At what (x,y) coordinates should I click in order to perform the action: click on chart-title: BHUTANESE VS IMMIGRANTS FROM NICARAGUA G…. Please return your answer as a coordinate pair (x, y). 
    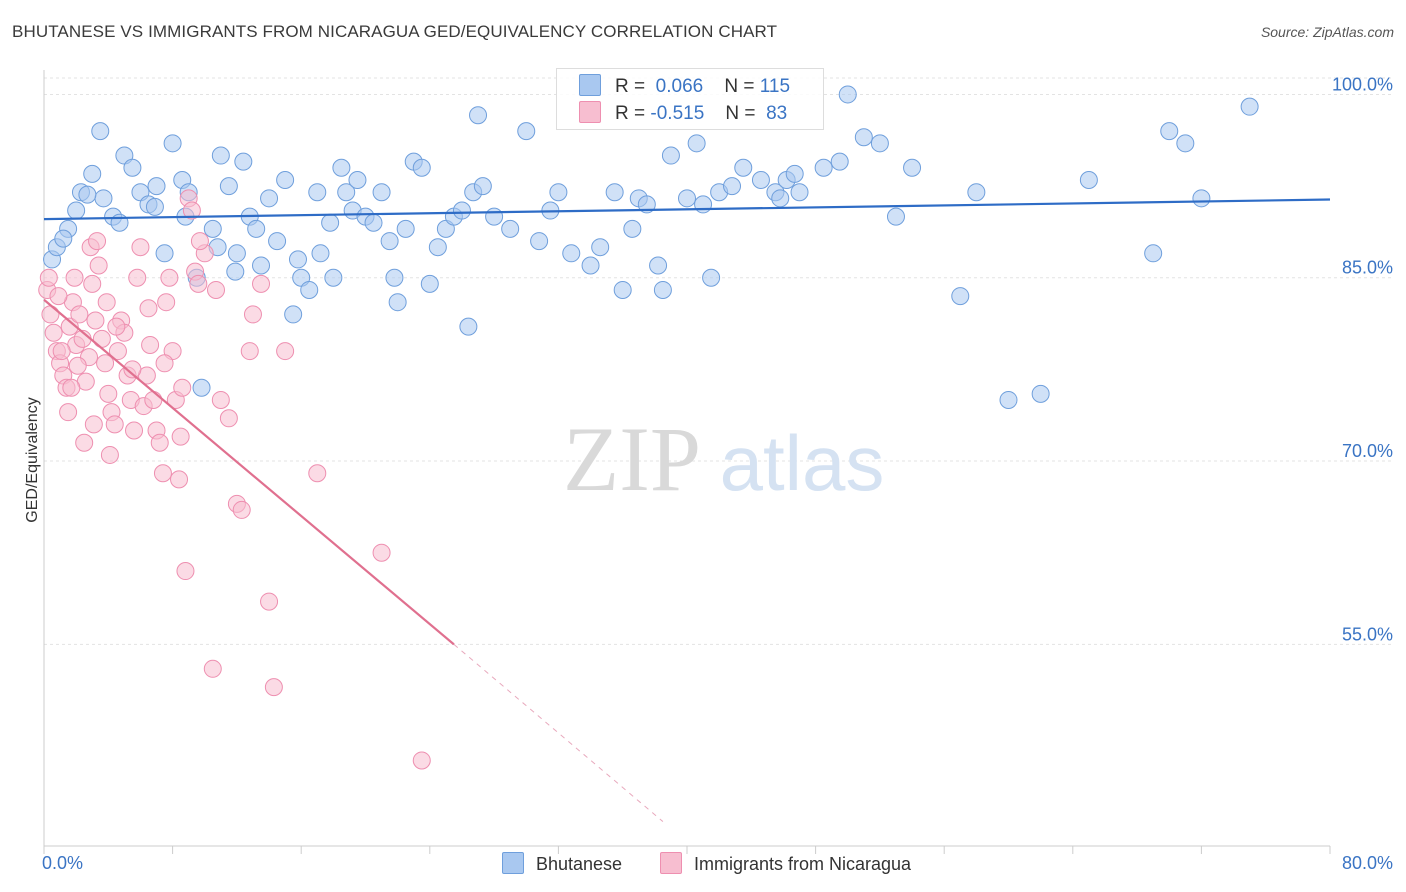
    Looking at the image, I should click on (395, 31).